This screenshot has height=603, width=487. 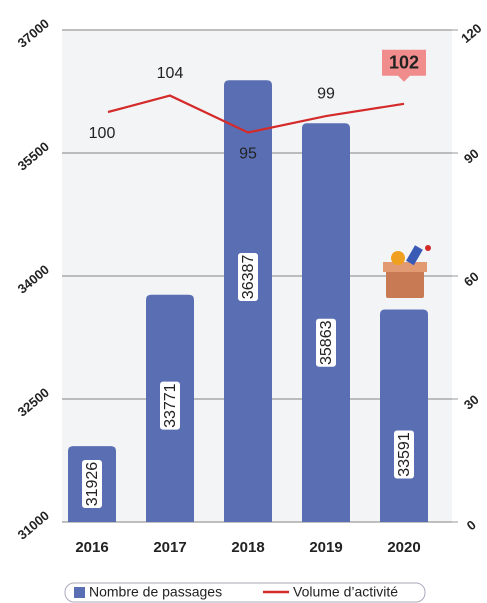 I want to click on y-tick-label: 35500, so click(x=33, y=156).